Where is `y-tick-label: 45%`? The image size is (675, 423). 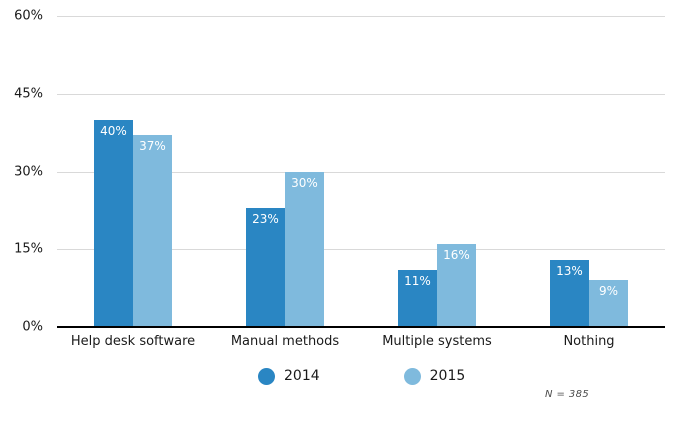
y-tick-label: 45% is located at coordinates (28, 94).